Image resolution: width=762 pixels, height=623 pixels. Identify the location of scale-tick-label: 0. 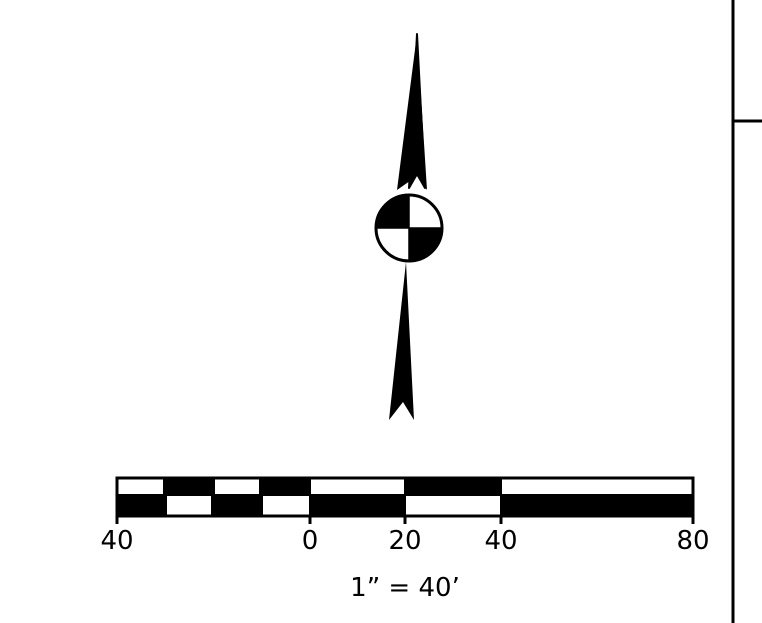
(310, 541).